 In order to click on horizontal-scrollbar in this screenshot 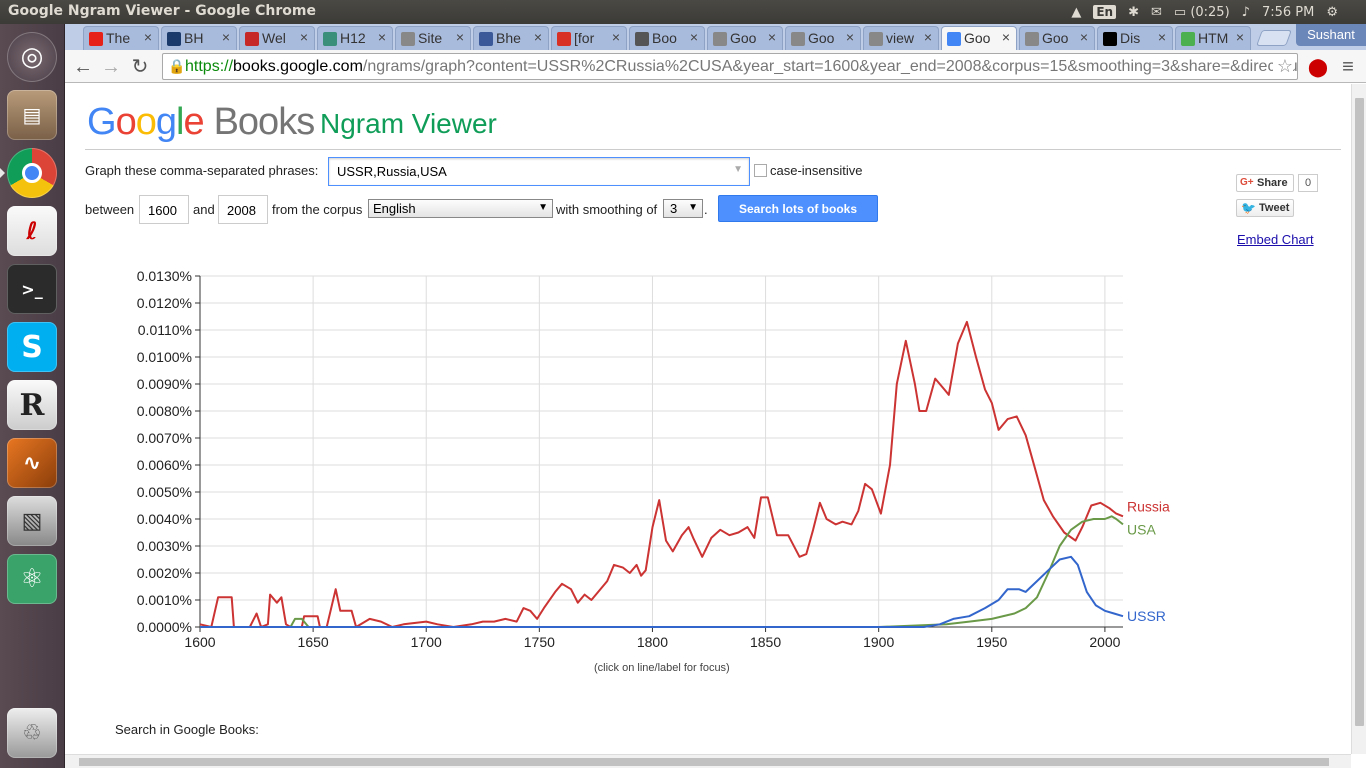, I will do `click(708, 761)`.